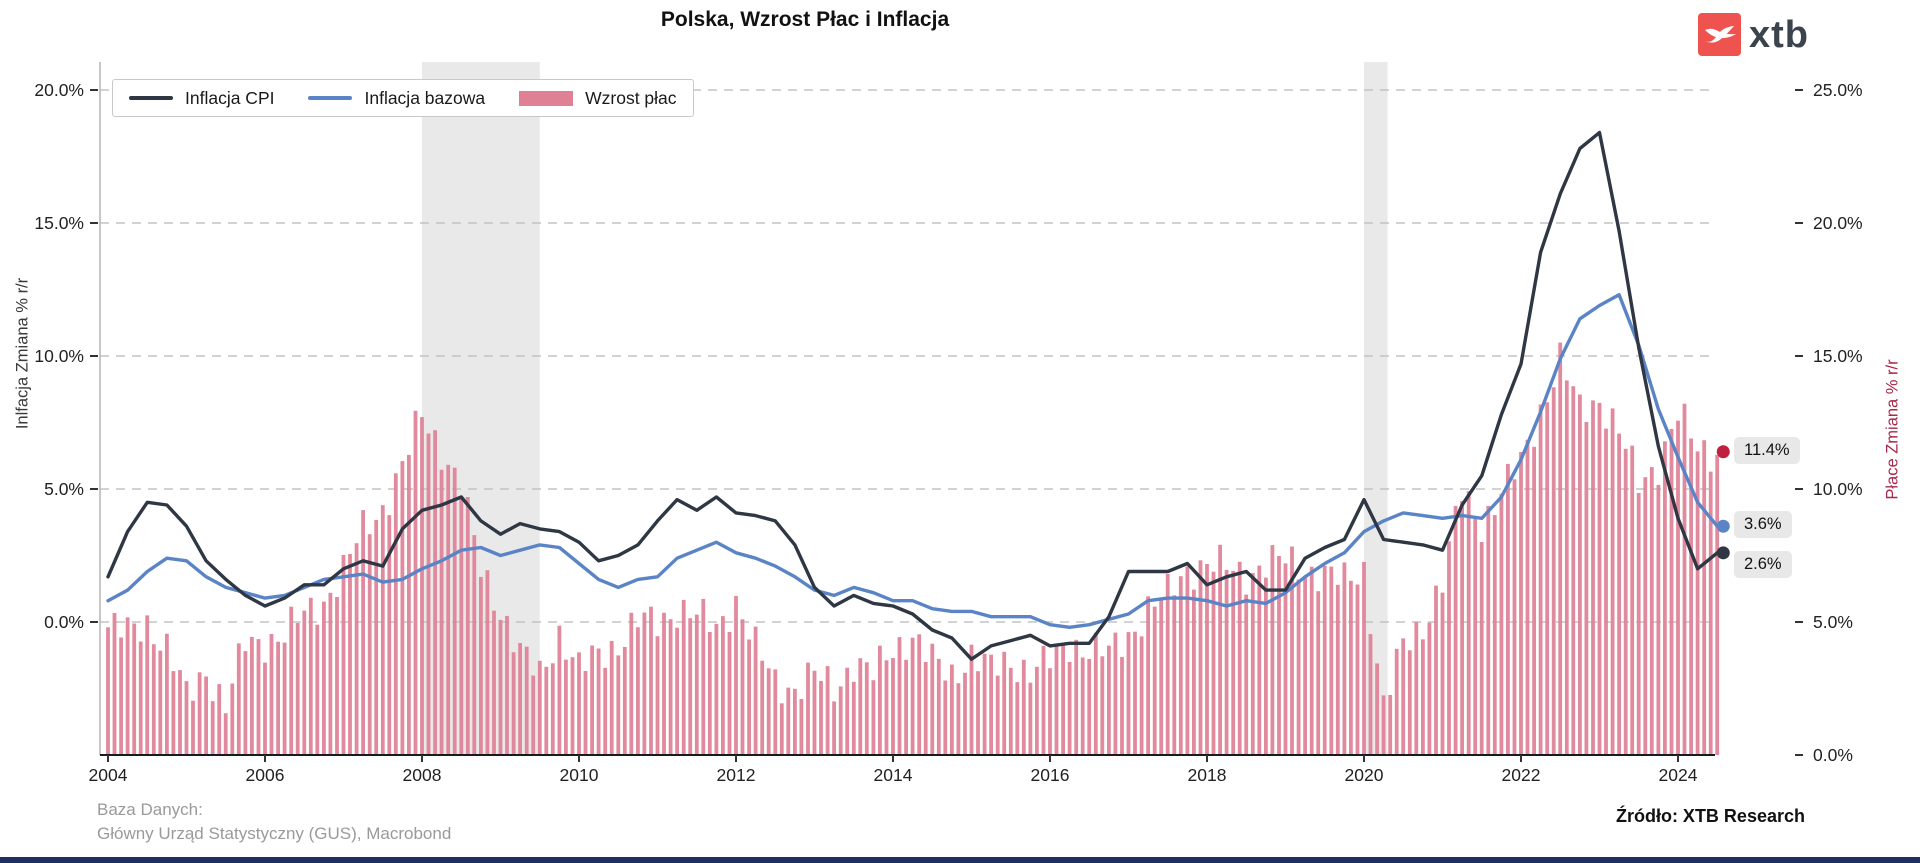 Image resolution: width=1920 pixels, height=863 pixels. I want to click on shaded-band, so click(1376, 408).